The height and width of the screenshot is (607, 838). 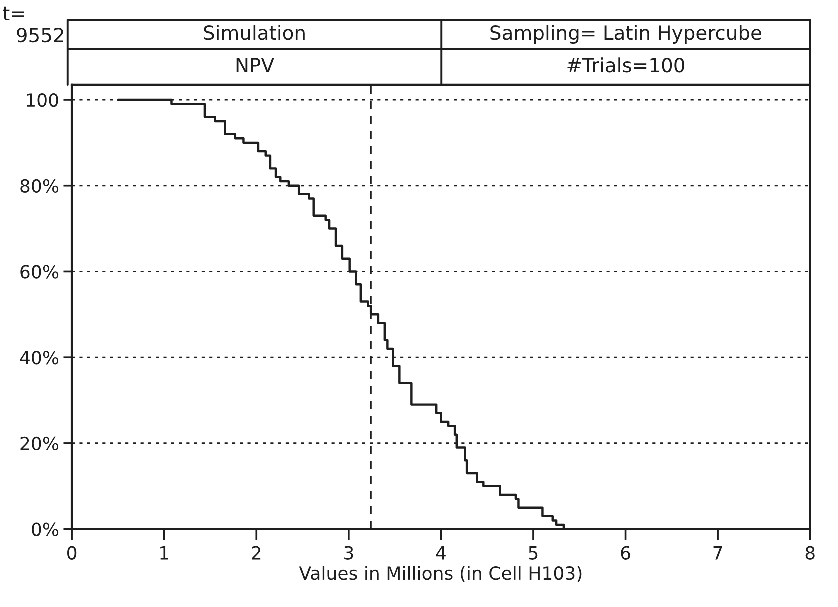 I want to click on x-tick-label: 6, so click(x=625, y=553).